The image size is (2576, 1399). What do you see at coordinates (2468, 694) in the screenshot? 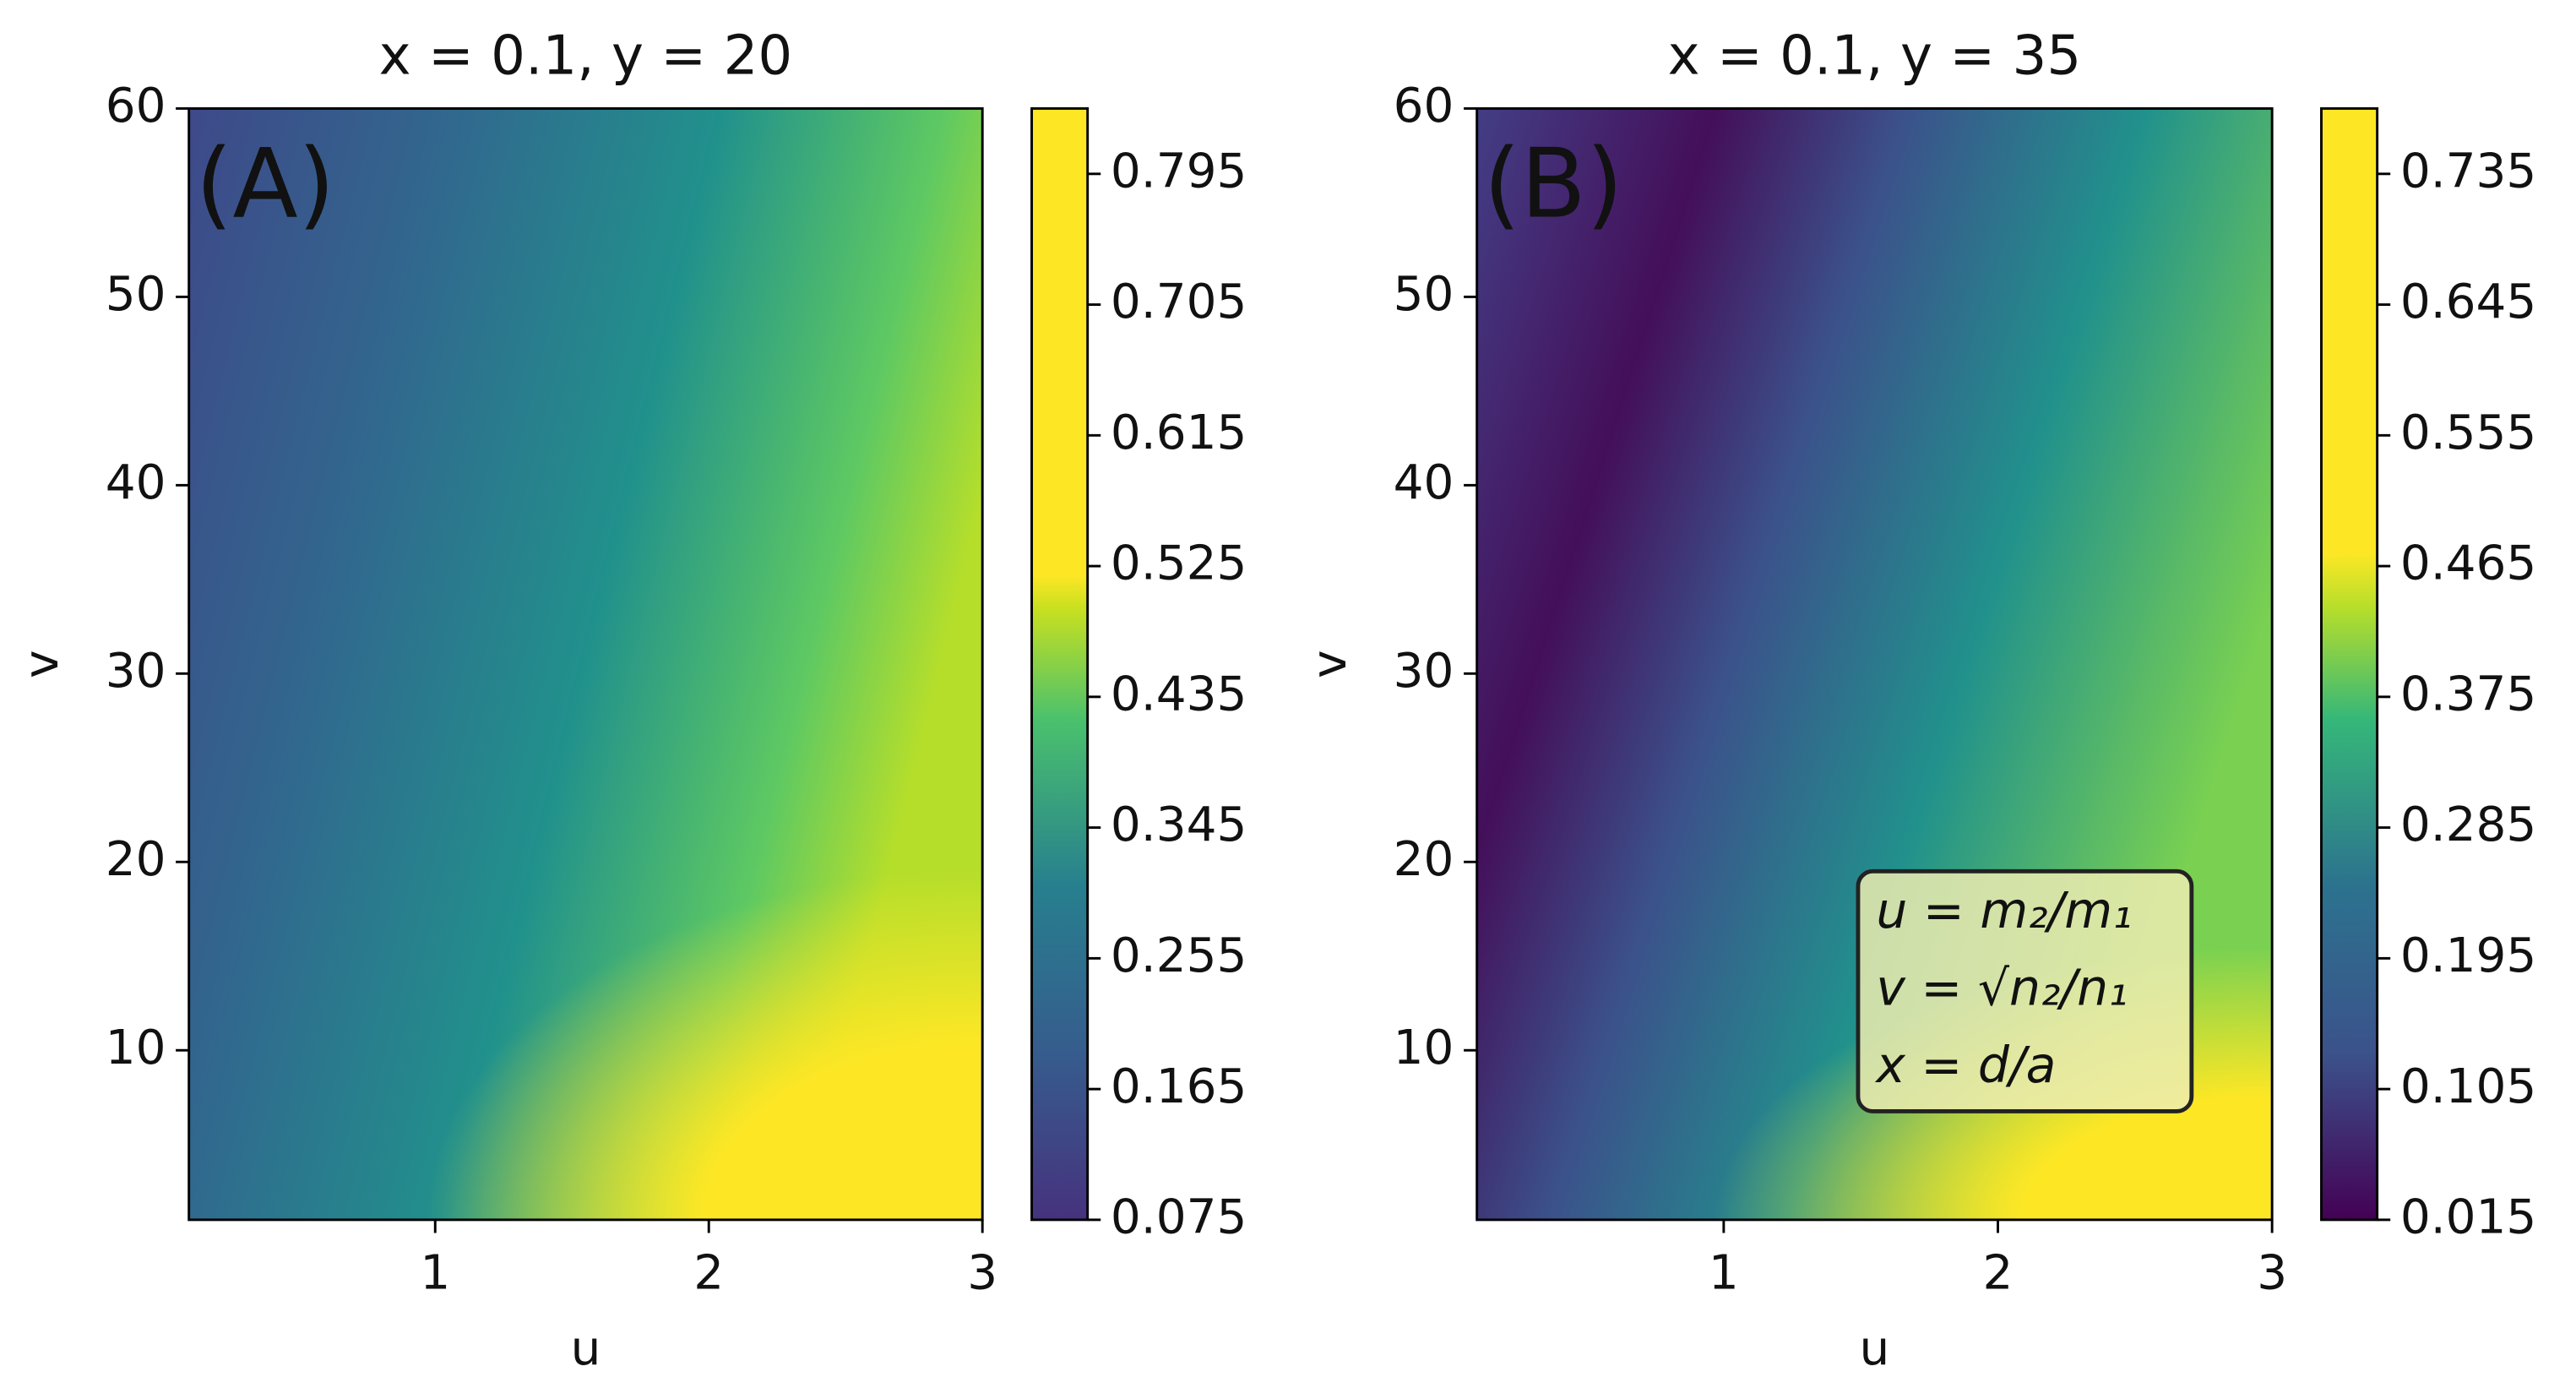
I see `colorbar-tick-label: 0.375` at bounding box center [2468, 694].